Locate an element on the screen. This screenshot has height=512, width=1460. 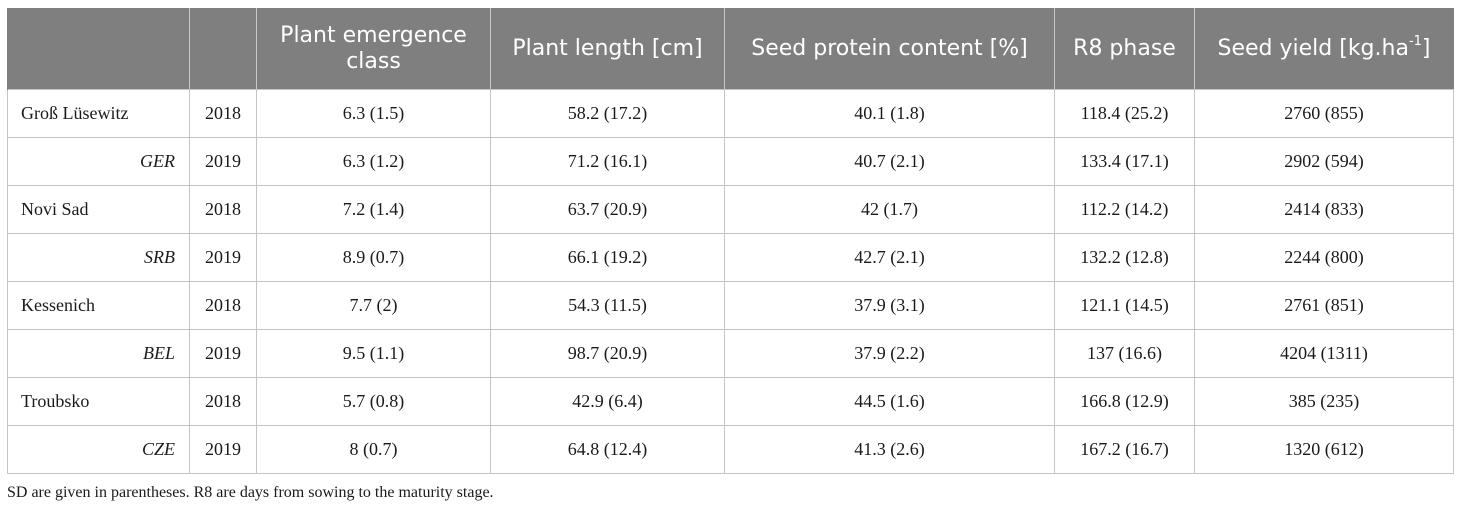
location-cell: SRB is located at coordinates (98, 257).